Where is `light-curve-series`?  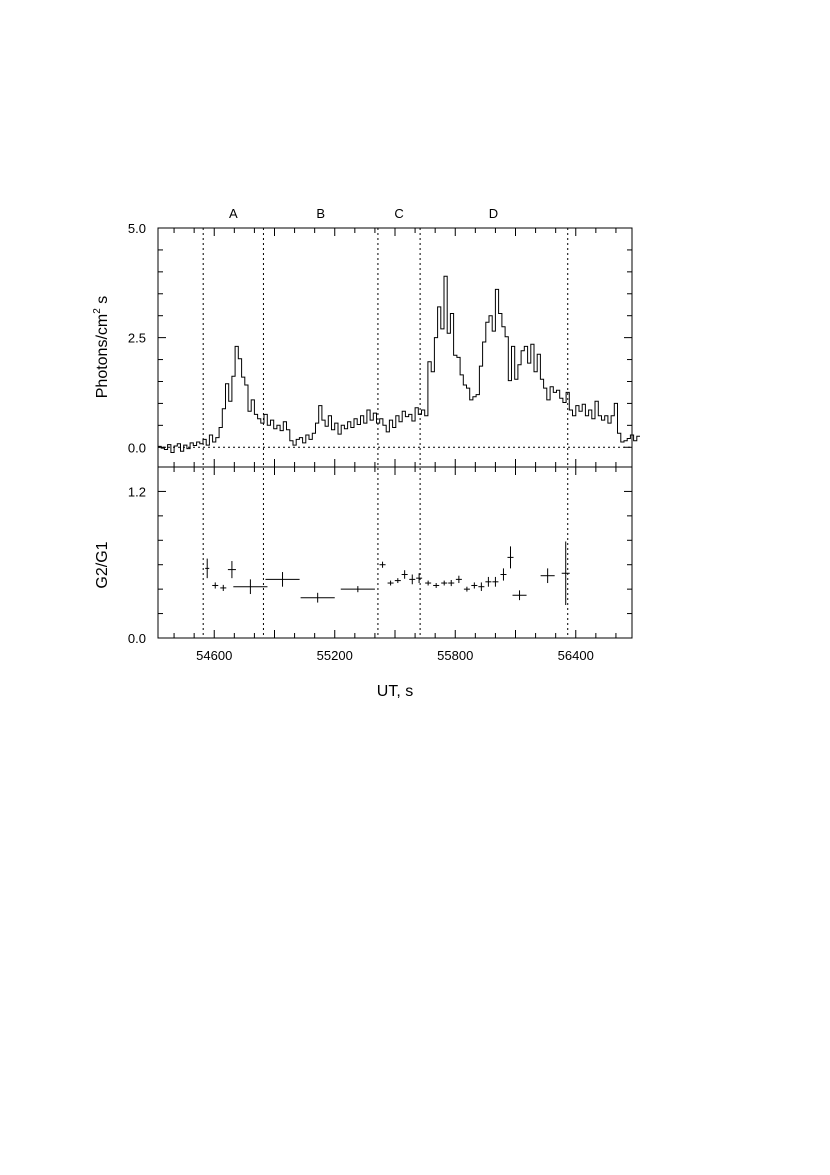
light-curve-series is located at coordinates (399, 364).